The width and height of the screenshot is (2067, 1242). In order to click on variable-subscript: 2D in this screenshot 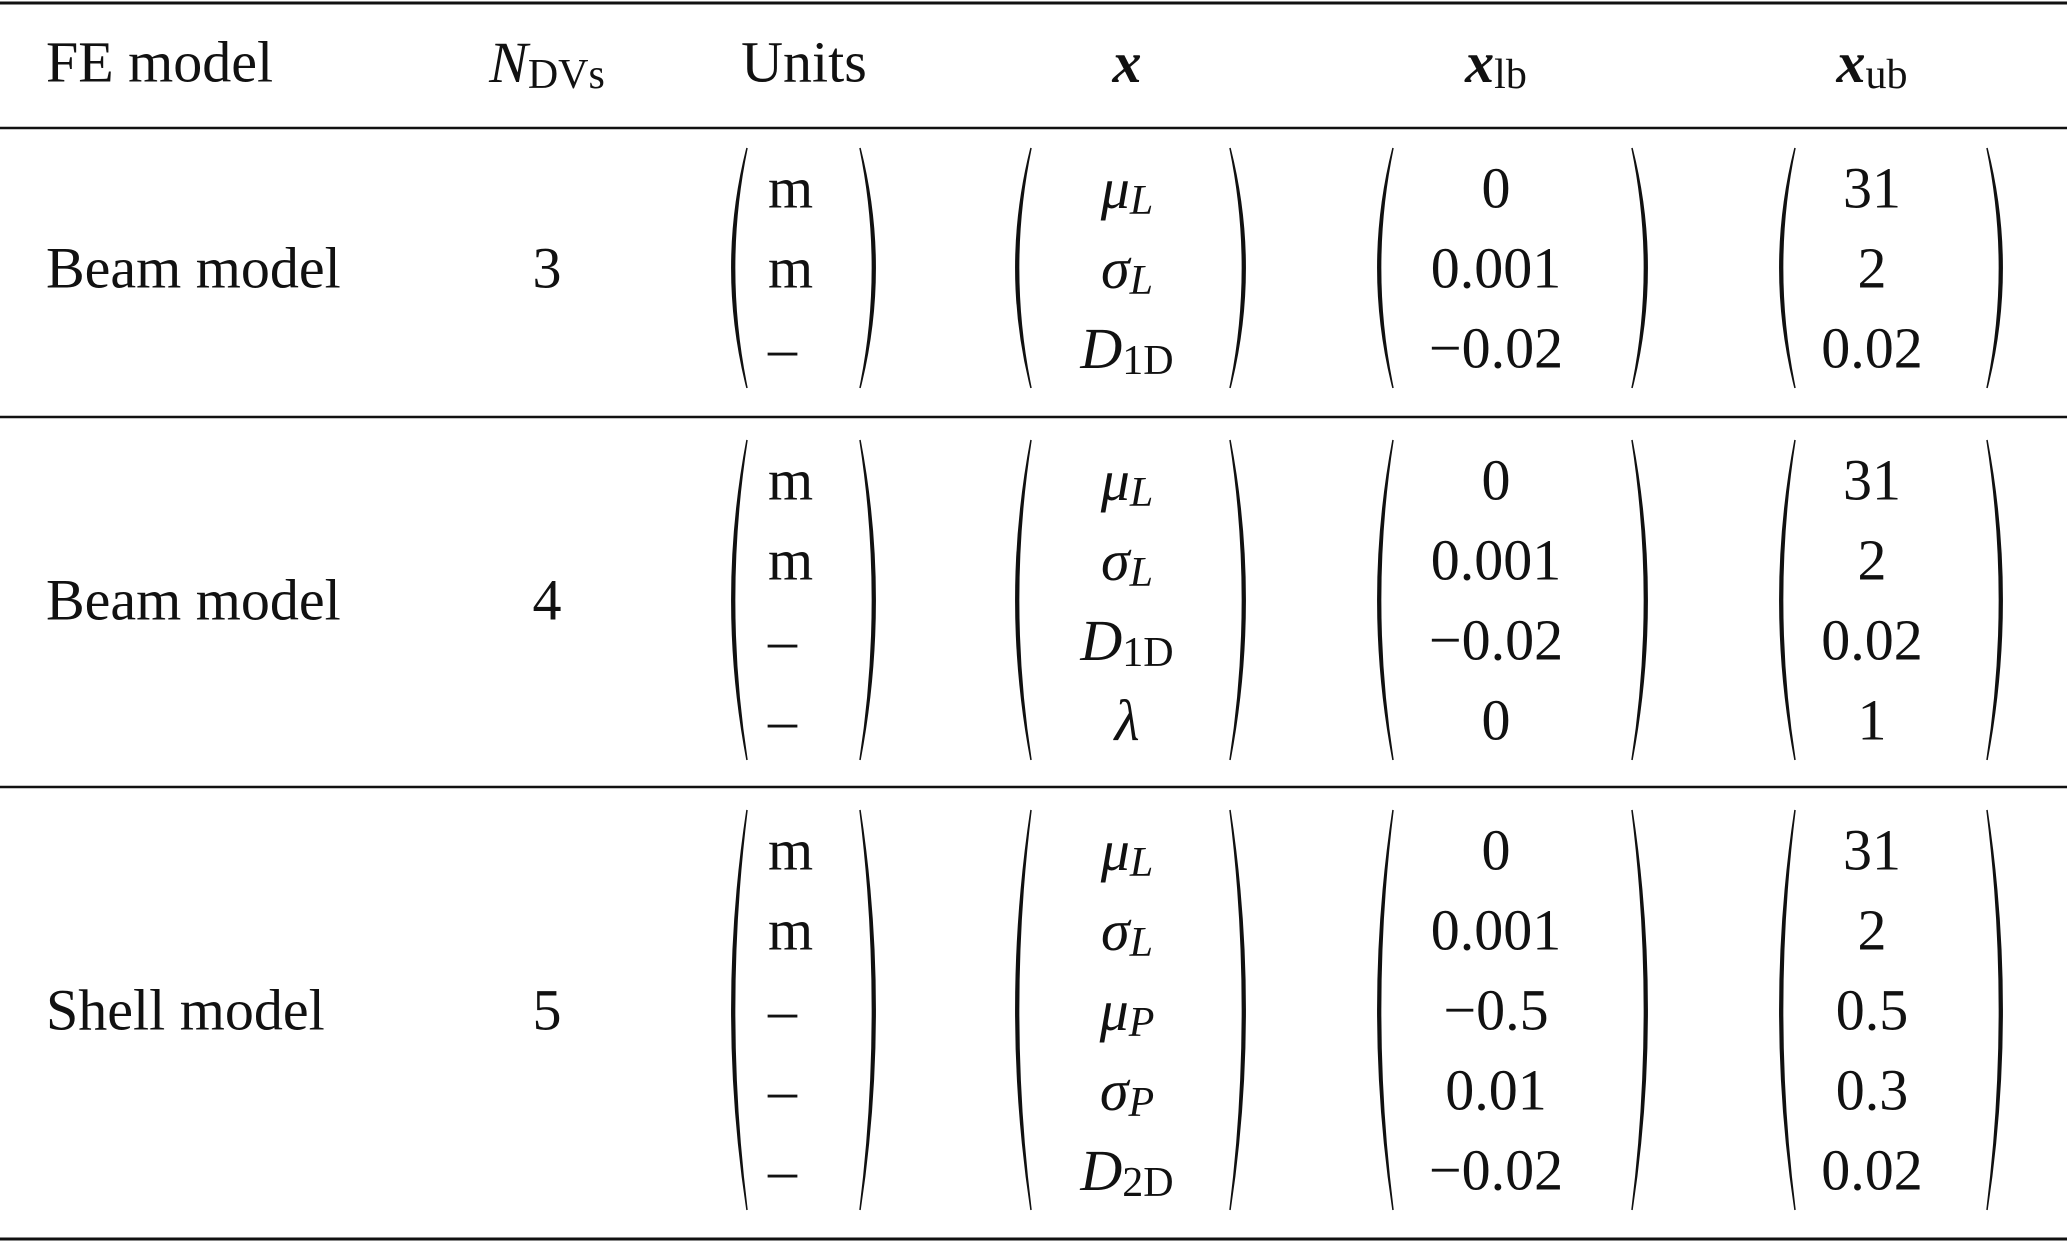, I will do `click(1147, 1183)`.